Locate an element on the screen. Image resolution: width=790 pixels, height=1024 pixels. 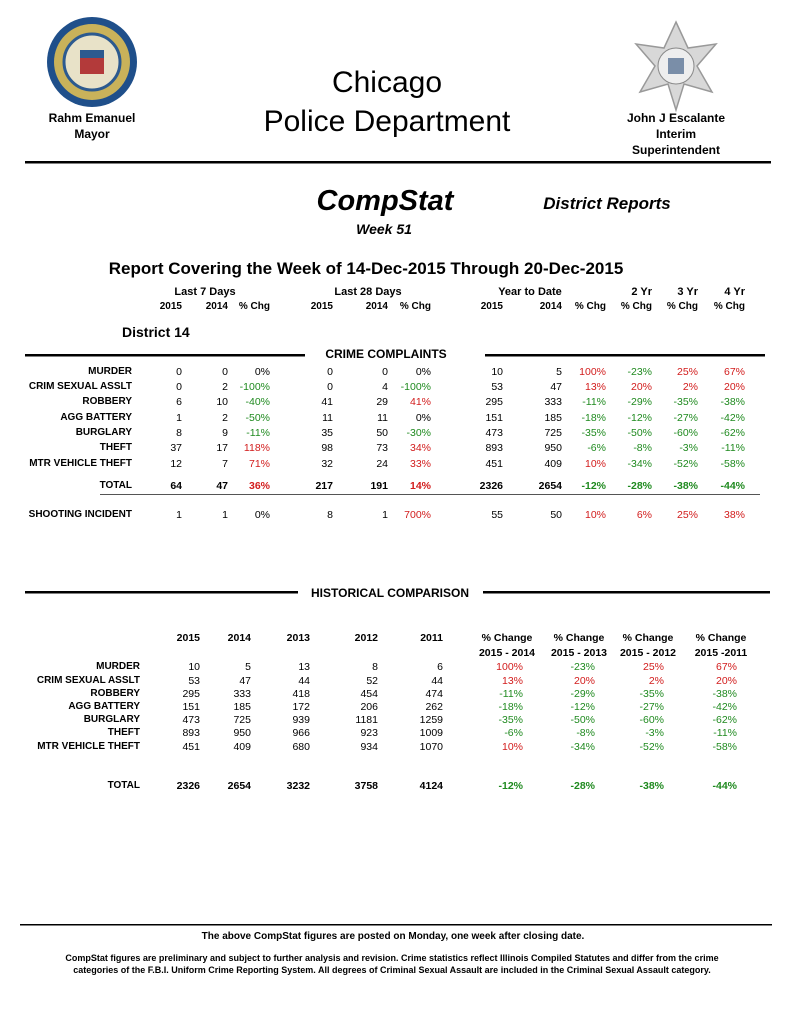
cell: 10 is located at coordinates (194, 666).